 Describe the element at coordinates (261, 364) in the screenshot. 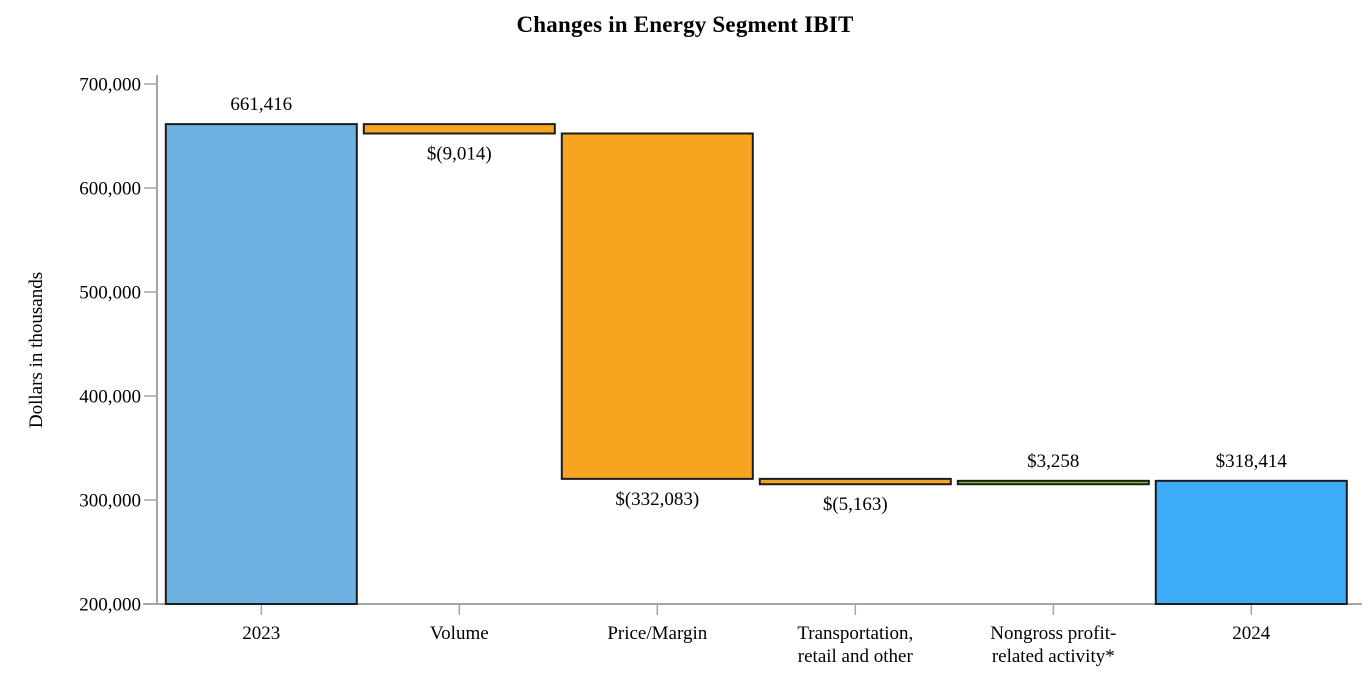

I see `bar-2023` at that location.